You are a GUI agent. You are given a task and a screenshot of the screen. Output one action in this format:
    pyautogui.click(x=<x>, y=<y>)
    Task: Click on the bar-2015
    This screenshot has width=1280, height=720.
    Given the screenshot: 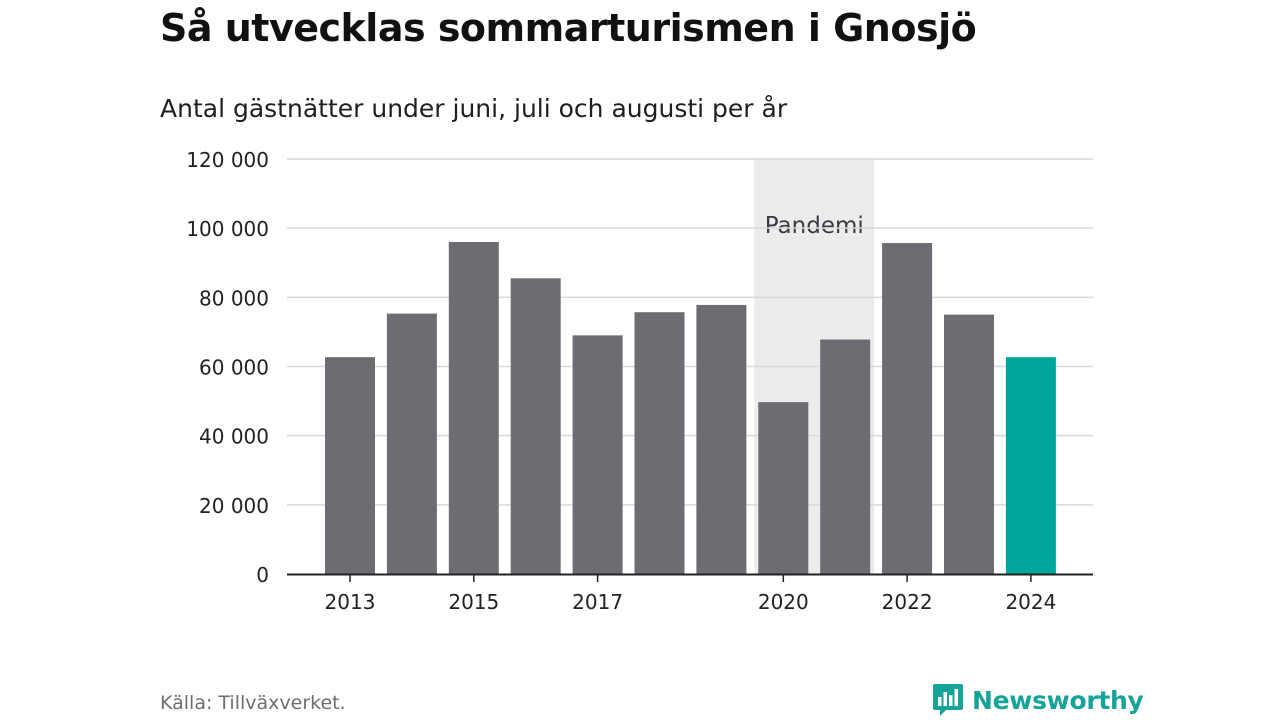 What is the action you would take?
    pyautogui.click(x=473, y=408)
    